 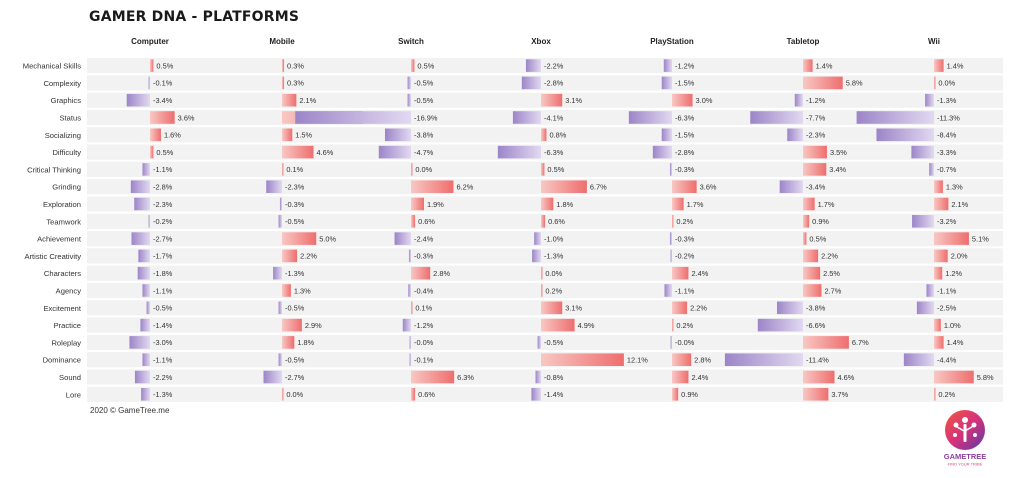 What do you see at coordinates (172, 135) in the screenshot?
I see `value-label: 1.6%` at bounding box center [172, 135].